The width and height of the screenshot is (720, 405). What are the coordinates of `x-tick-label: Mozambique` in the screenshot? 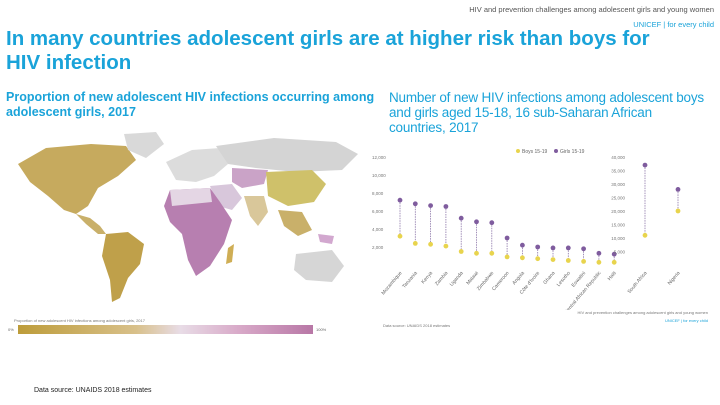 It's located at (392, 283).